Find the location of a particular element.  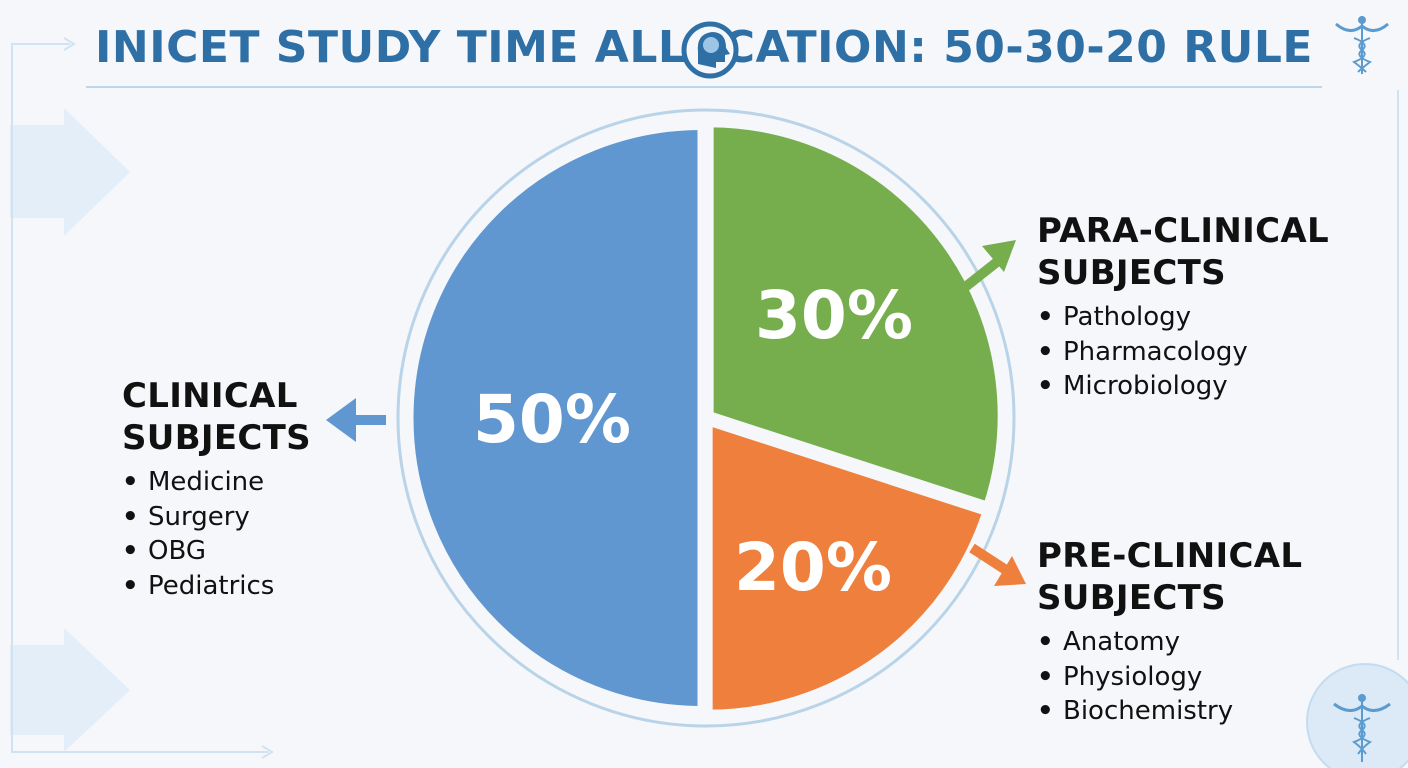

subject-label: Anatomy is located at coordinates (1122, 642).